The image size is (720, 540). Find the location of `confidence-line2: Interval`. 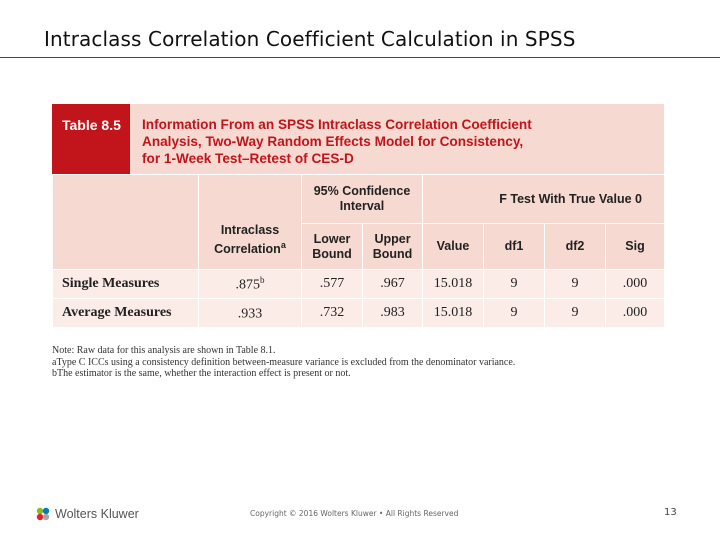

confidence-line2: Interval is located at coordinates (362, 206).